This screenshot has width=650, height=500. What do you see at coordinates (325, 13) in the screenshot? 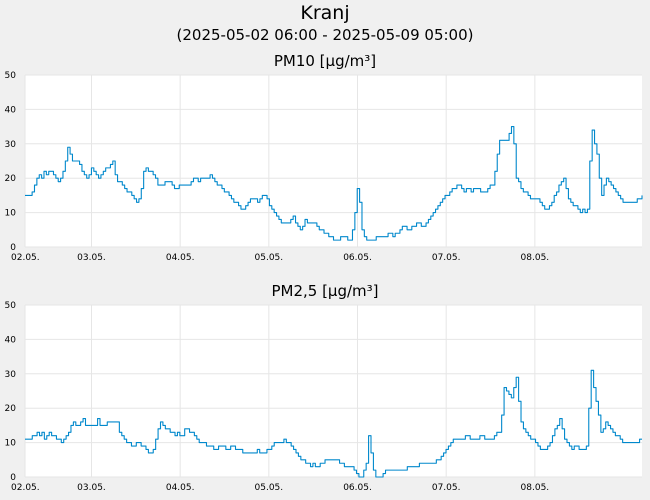
I see `page-title: Kranj` at bounding box center [325, 13].